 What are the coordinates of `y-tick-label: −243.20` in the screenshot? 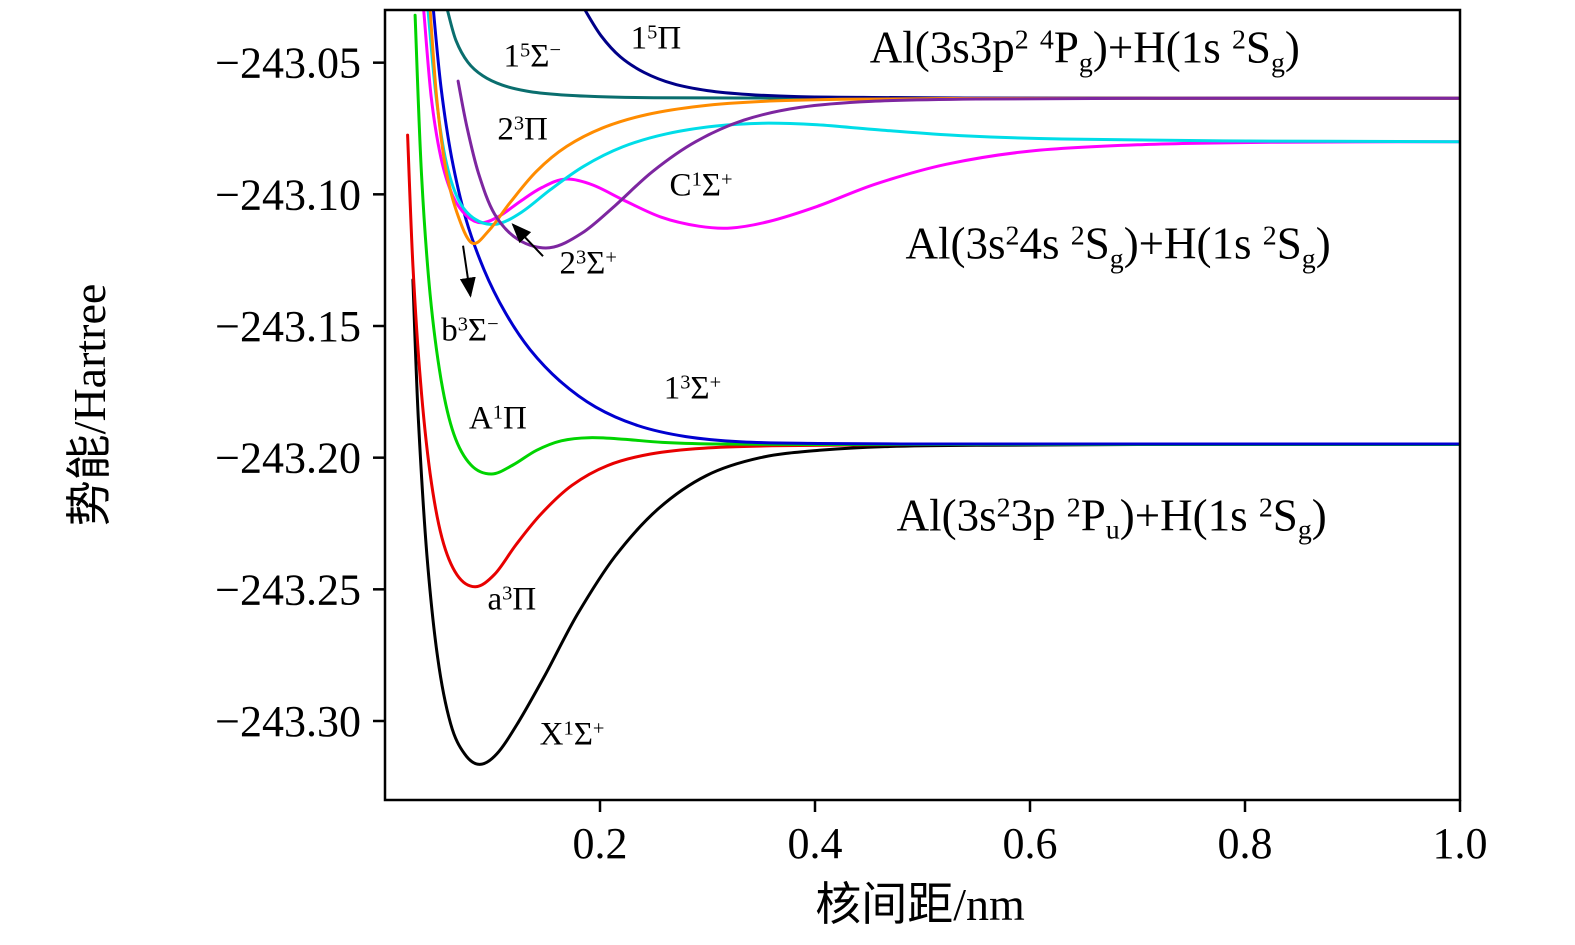 It's located at (288, 458).